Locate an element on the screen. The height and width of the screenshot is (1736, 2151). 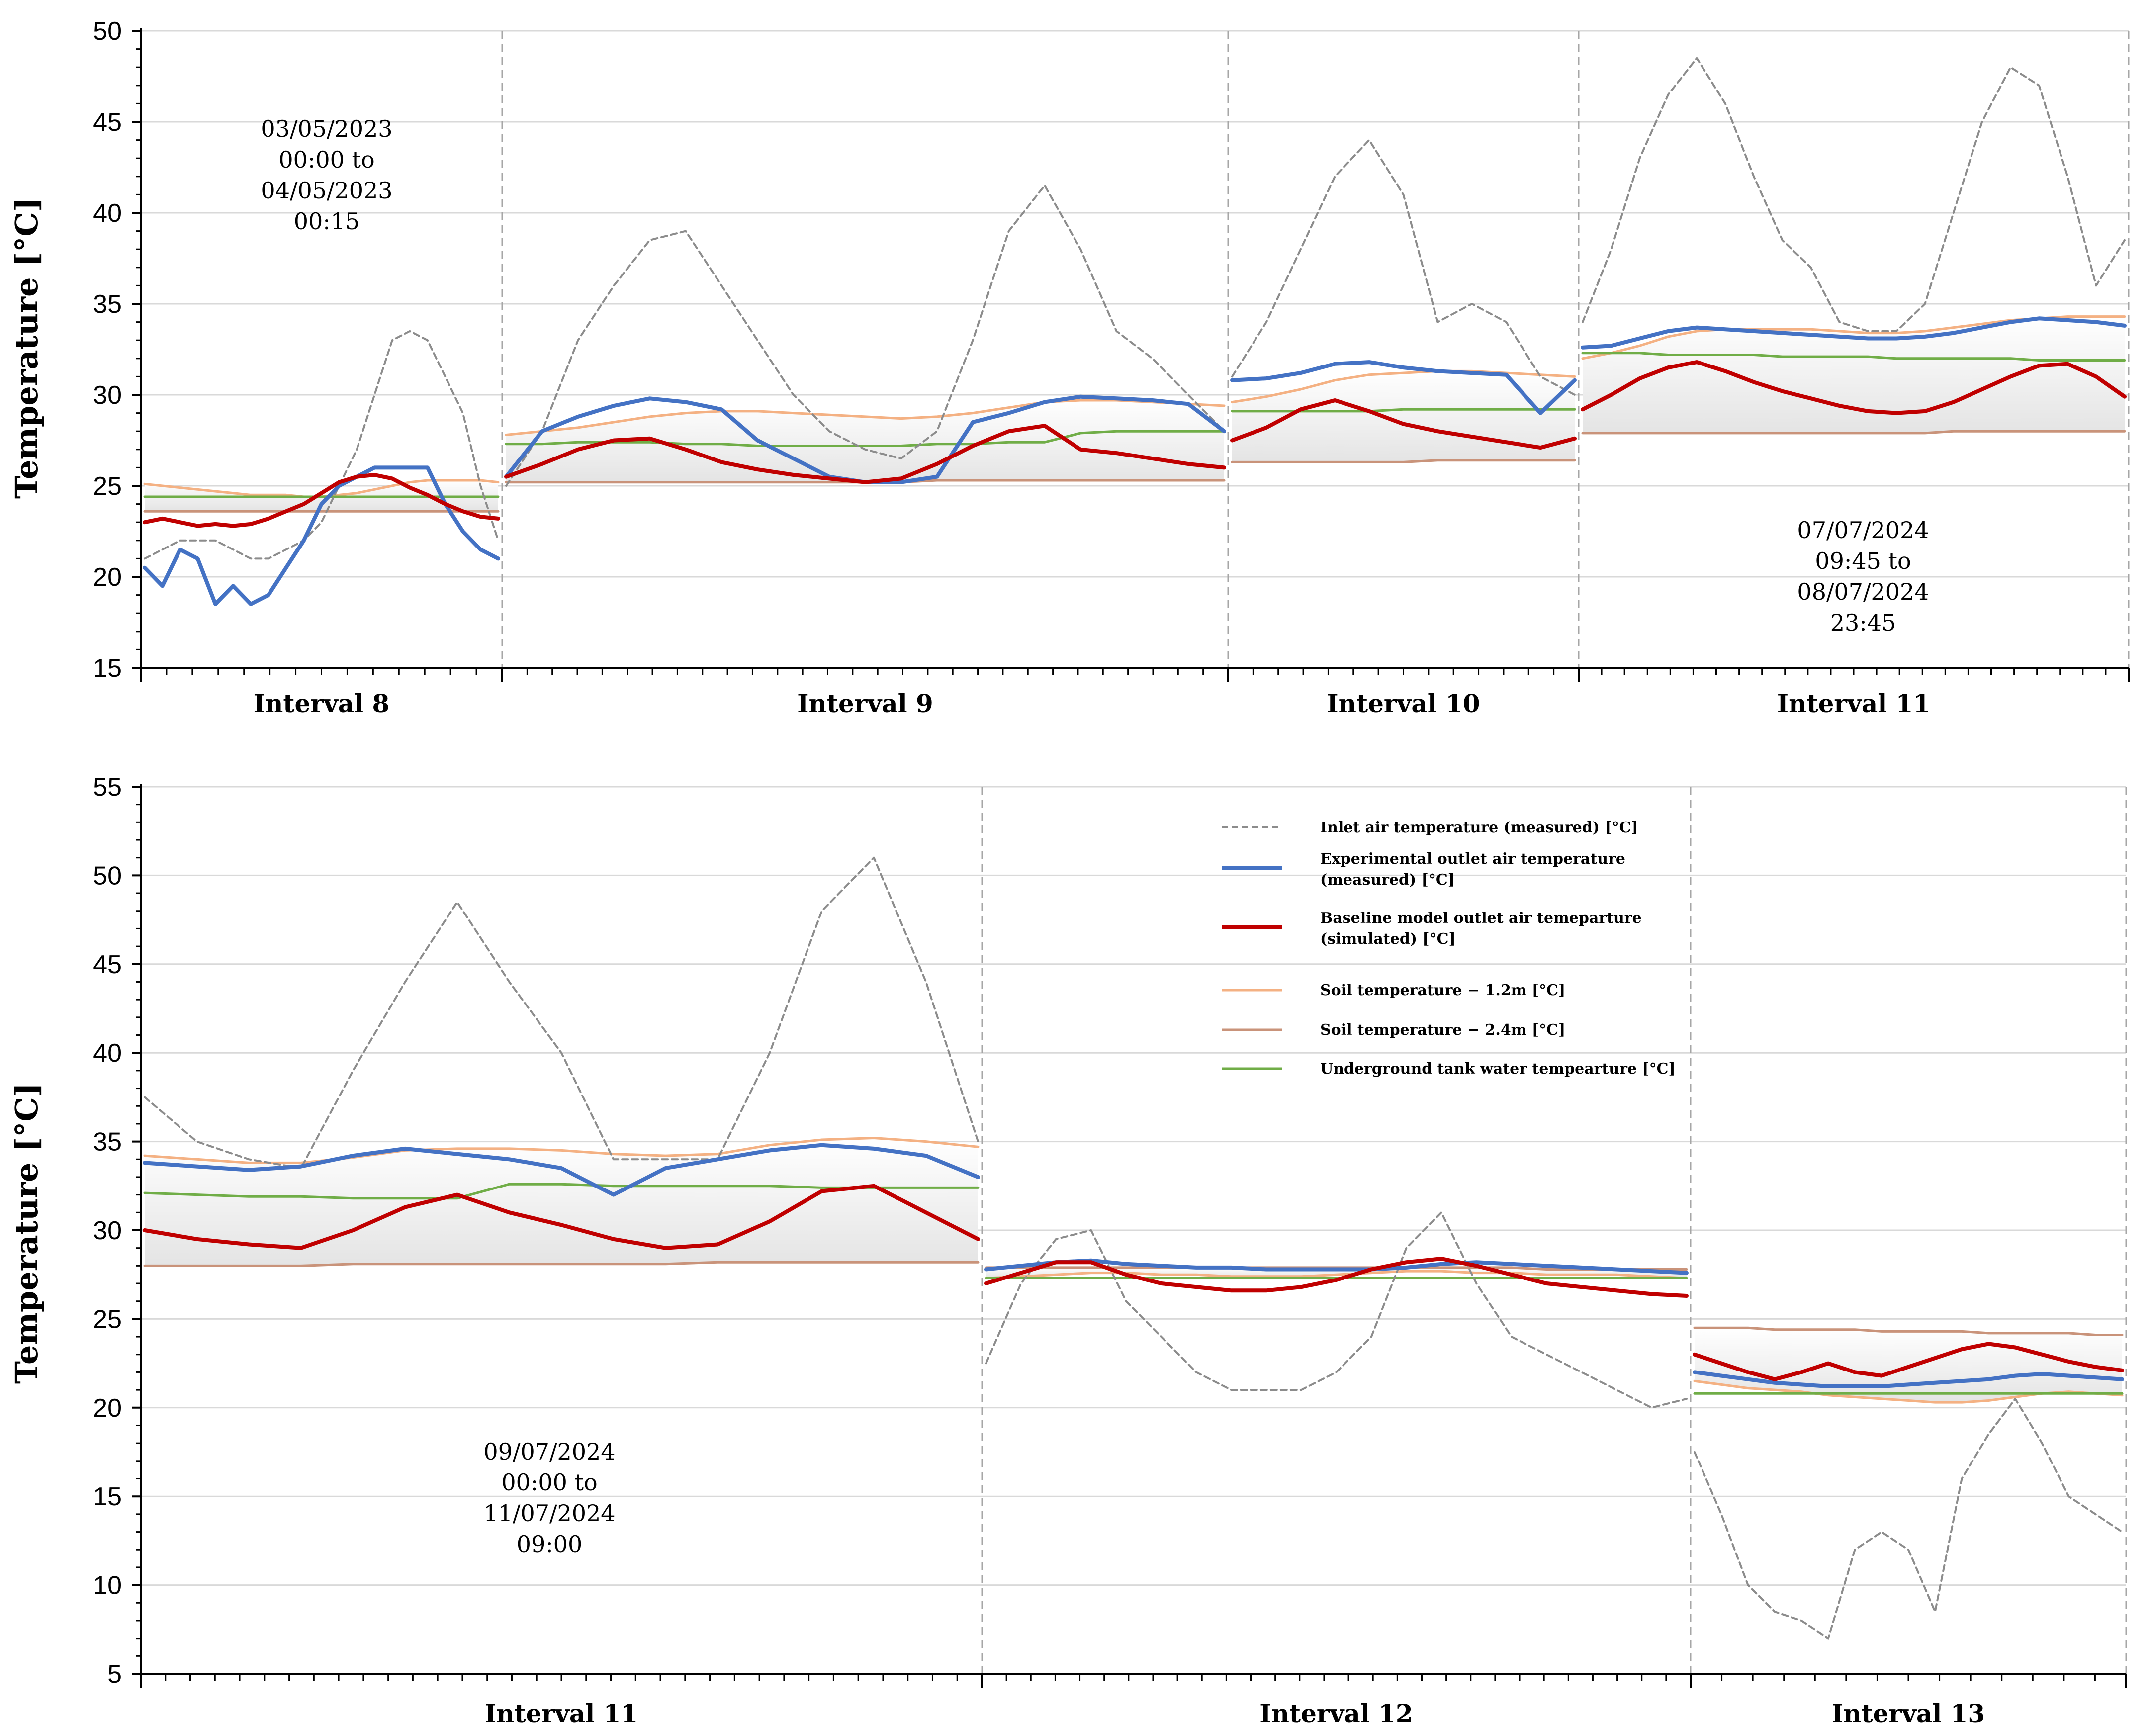
y-tick-label: 5 is located at coordinates (114, 1675).